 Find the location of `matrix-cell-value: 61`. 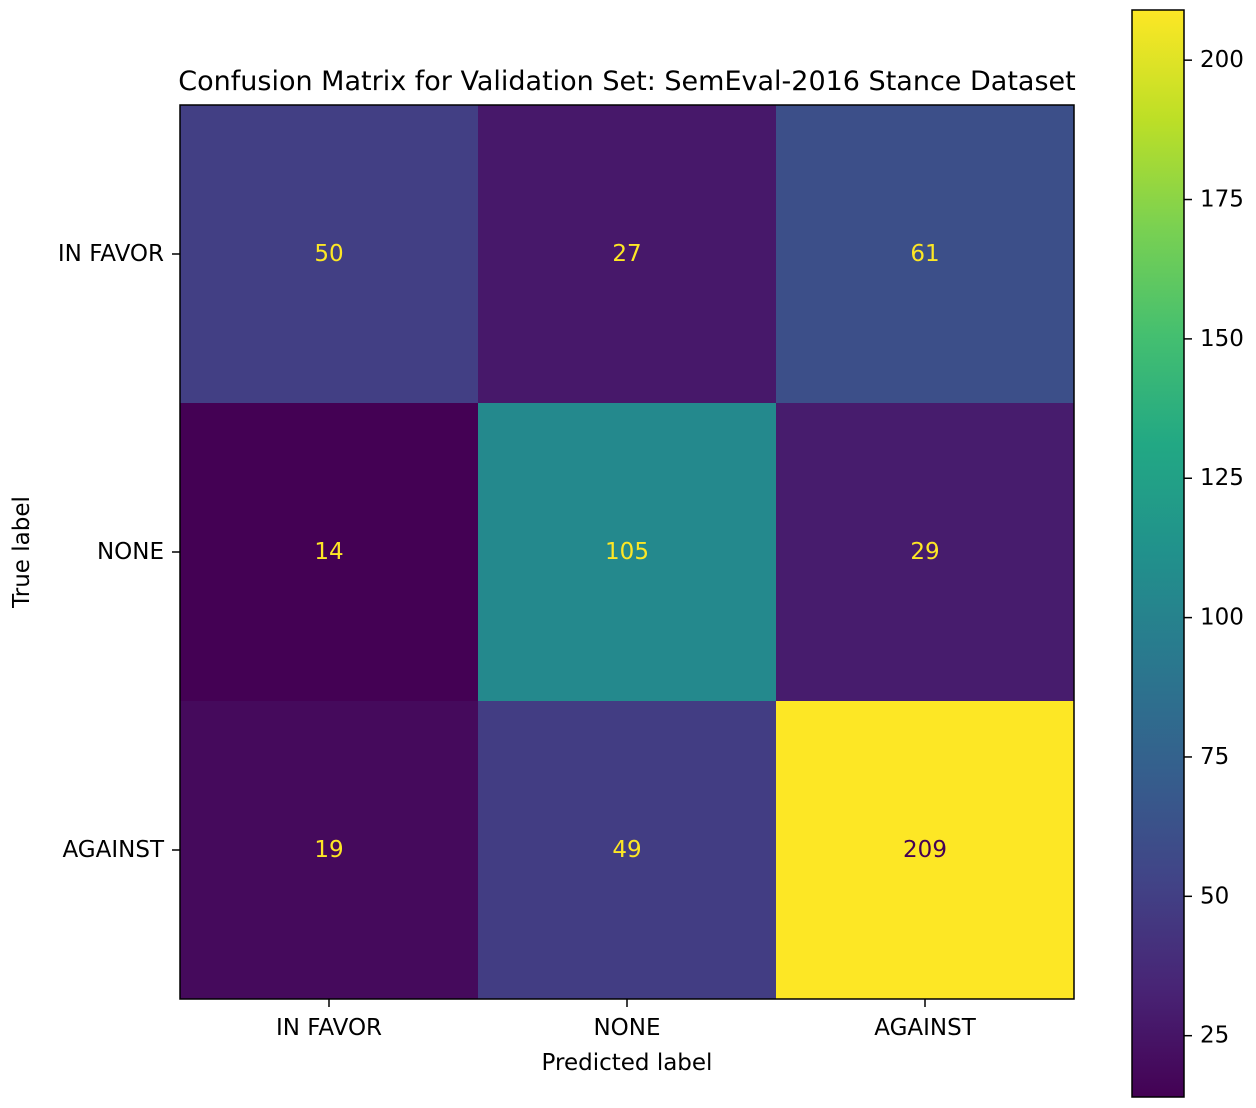

matrix-cell-value: 61 is located at coordinates (924, 254).